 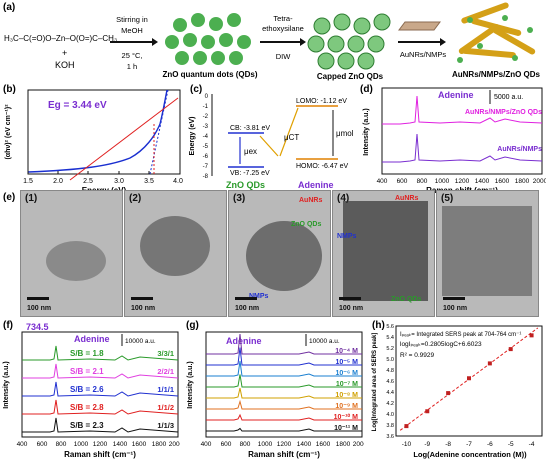 What do you see at coordinates (422, 181) in the screenshot?
I see `tick-d-2: 800` at bounding box center [422, 181].